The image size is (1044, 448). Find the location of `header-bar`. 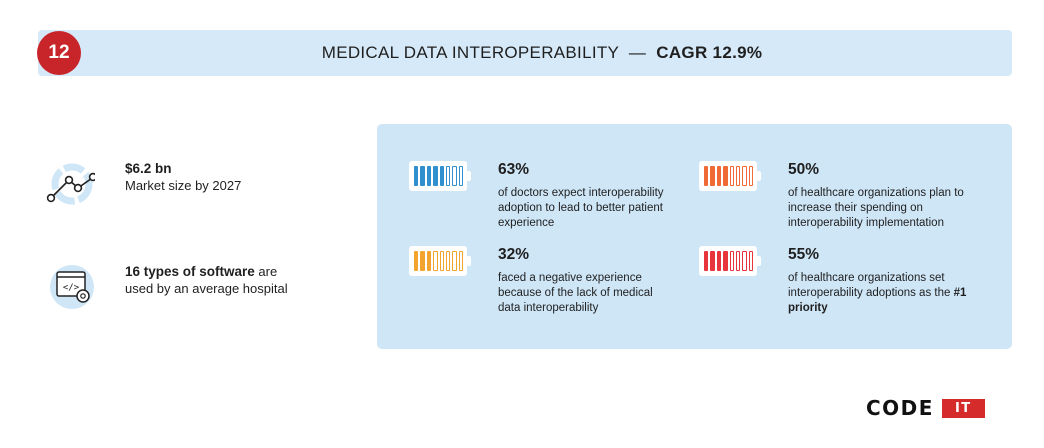

header-bar is located at coordinates (525, 53).